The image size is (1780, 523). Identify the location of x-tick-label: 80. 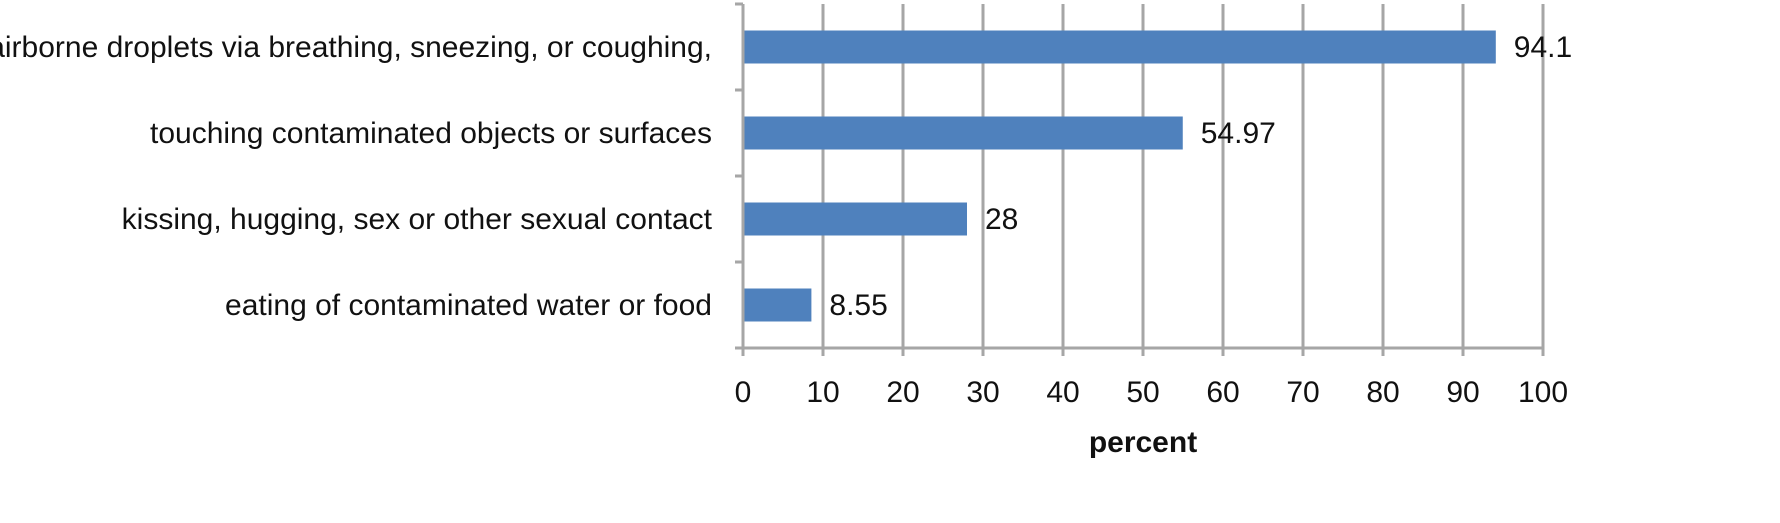
(1382, 392).